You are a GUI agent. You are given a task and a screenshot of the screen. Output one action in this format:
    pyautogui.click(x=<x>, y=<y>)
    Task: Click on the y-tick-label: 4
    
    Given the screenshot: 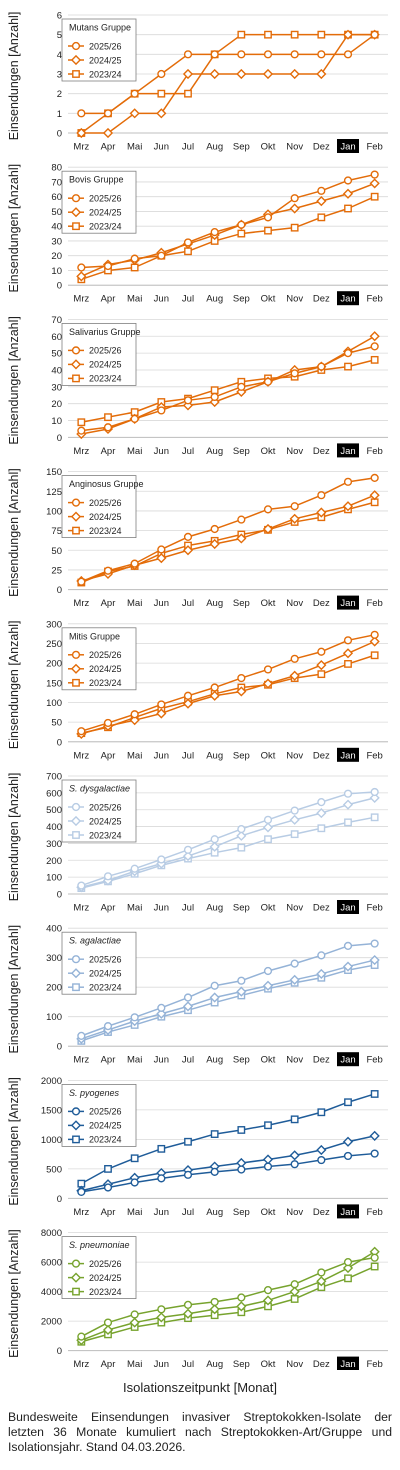 What is the action you would take?
    pyautogui.click(x=59, y=55)
    